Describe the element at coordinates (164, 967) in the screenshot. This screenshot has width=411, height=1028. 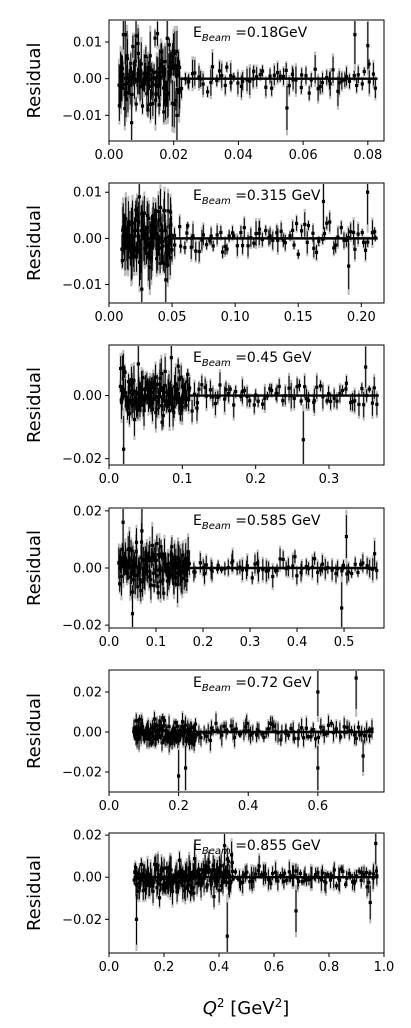
I see `x-tick-label: 0.2` at that location.